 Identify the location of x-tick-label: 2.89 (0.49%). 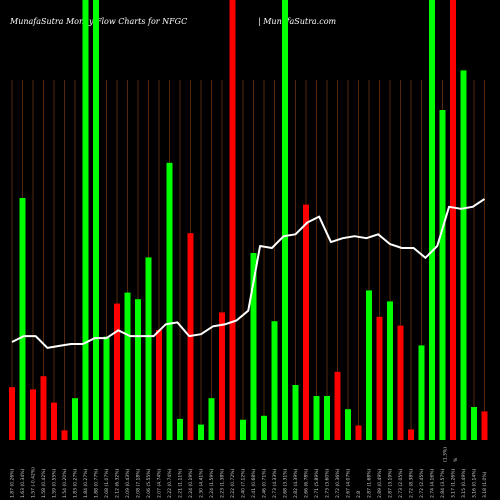
(380, 483).